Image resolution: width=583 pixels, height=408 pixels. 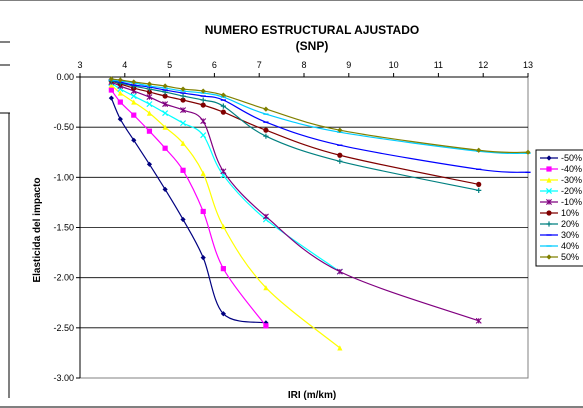 I want to click on x-axis-ticks: 3 4 5 6 7 8 9 10 11 12 13, so click(x=305, y=69).